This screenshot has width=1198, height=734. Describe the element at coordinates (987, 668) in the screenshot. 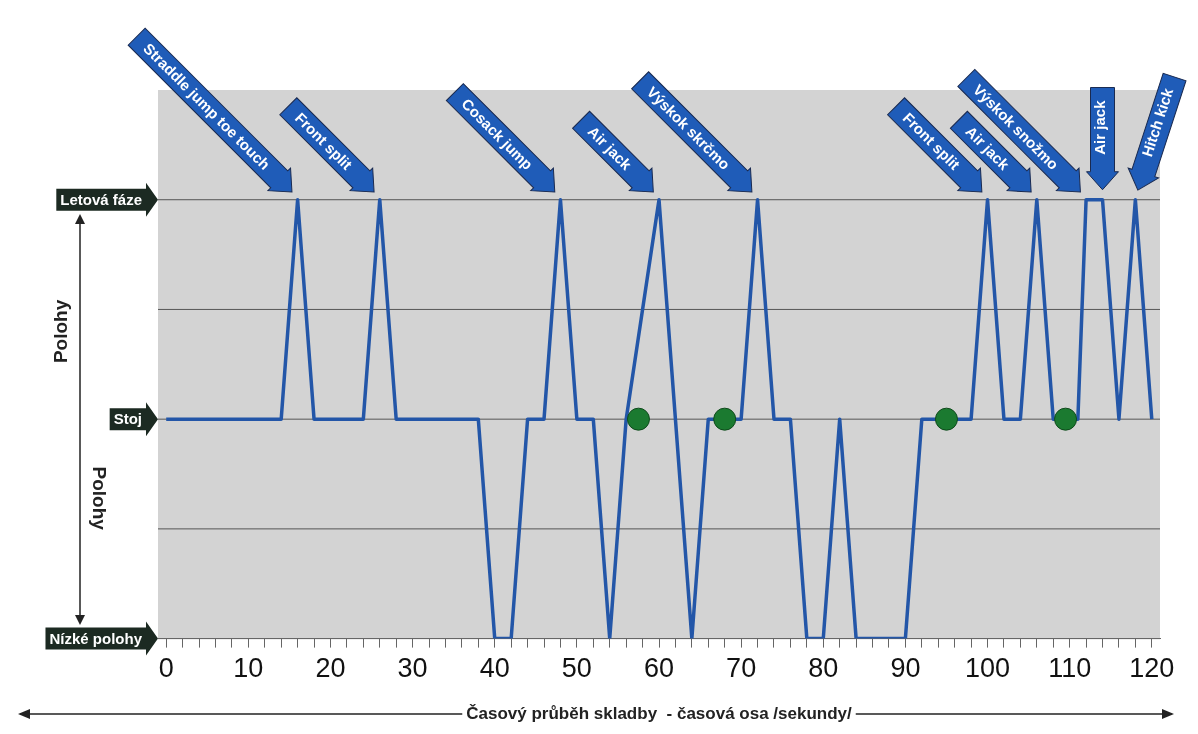

I see `x-tick-label: 100` at that location.